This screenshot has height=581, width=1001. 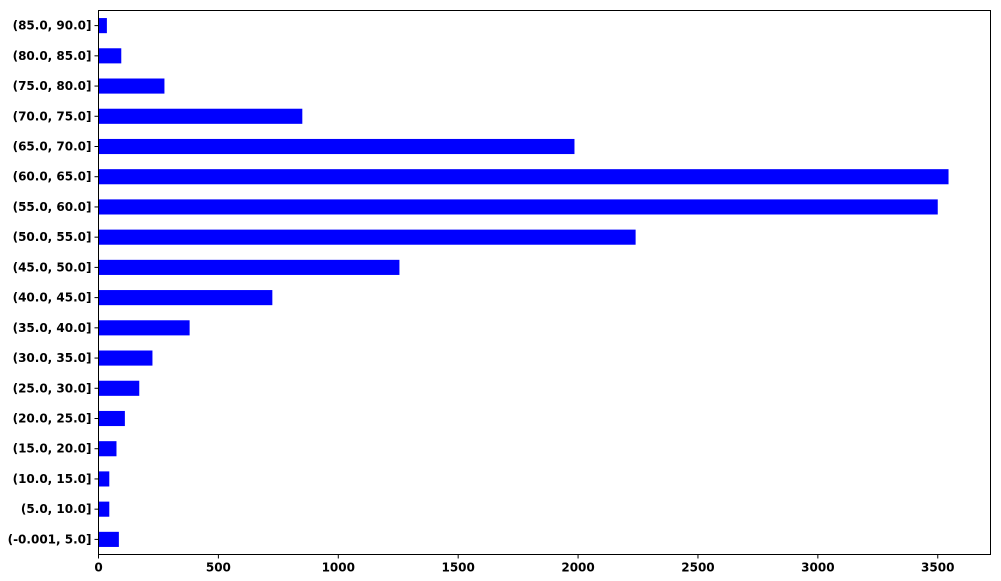 What do you see at coordinates (56, 509) in the screenshot?
I see `y-tick-label: (5.0, 10.0]` at bounding box center [56, 509].